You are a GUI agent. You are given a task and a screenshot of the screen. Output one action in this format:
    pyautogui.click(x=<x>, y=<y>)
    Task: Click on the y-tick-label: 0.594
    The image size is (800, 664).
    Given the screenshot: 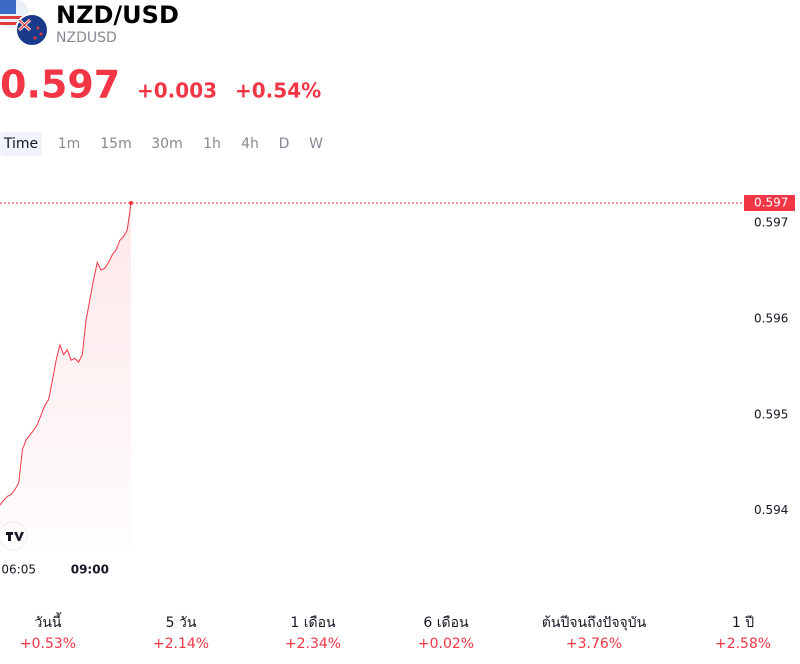 What is the action you would take?
    pyautogui.click(x=771, y=510)
    